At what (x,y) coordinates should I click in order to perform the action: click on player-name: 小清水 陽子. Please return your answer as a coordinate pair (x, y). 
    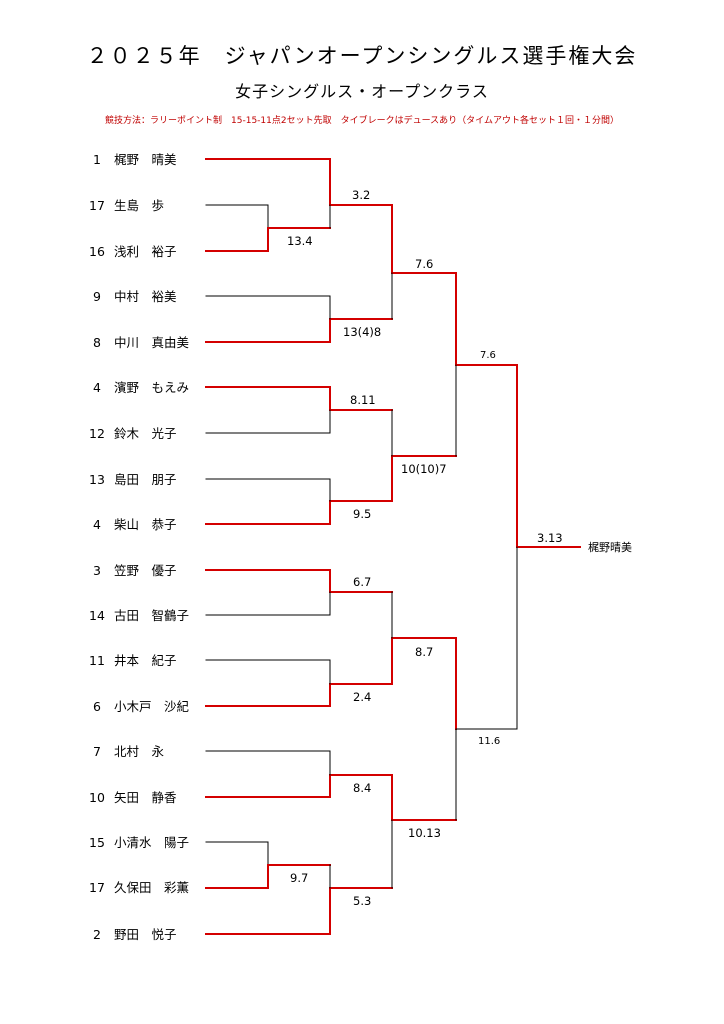
    Looking at the image, I should click on (152, 842).